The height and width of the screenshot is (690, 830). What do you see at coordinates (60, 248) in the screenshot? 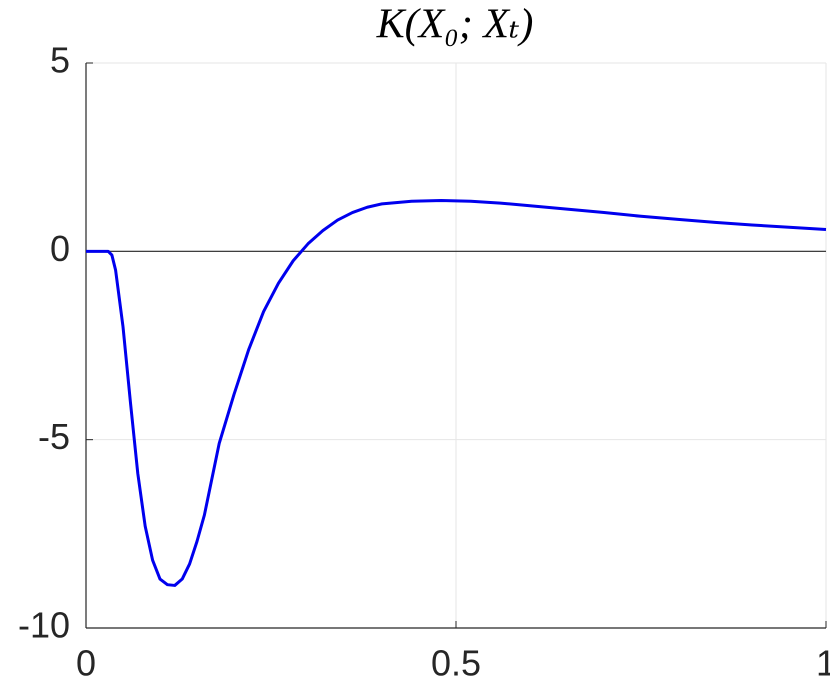
I see `y-tick-label: 0` at bounding box center [60, 248].